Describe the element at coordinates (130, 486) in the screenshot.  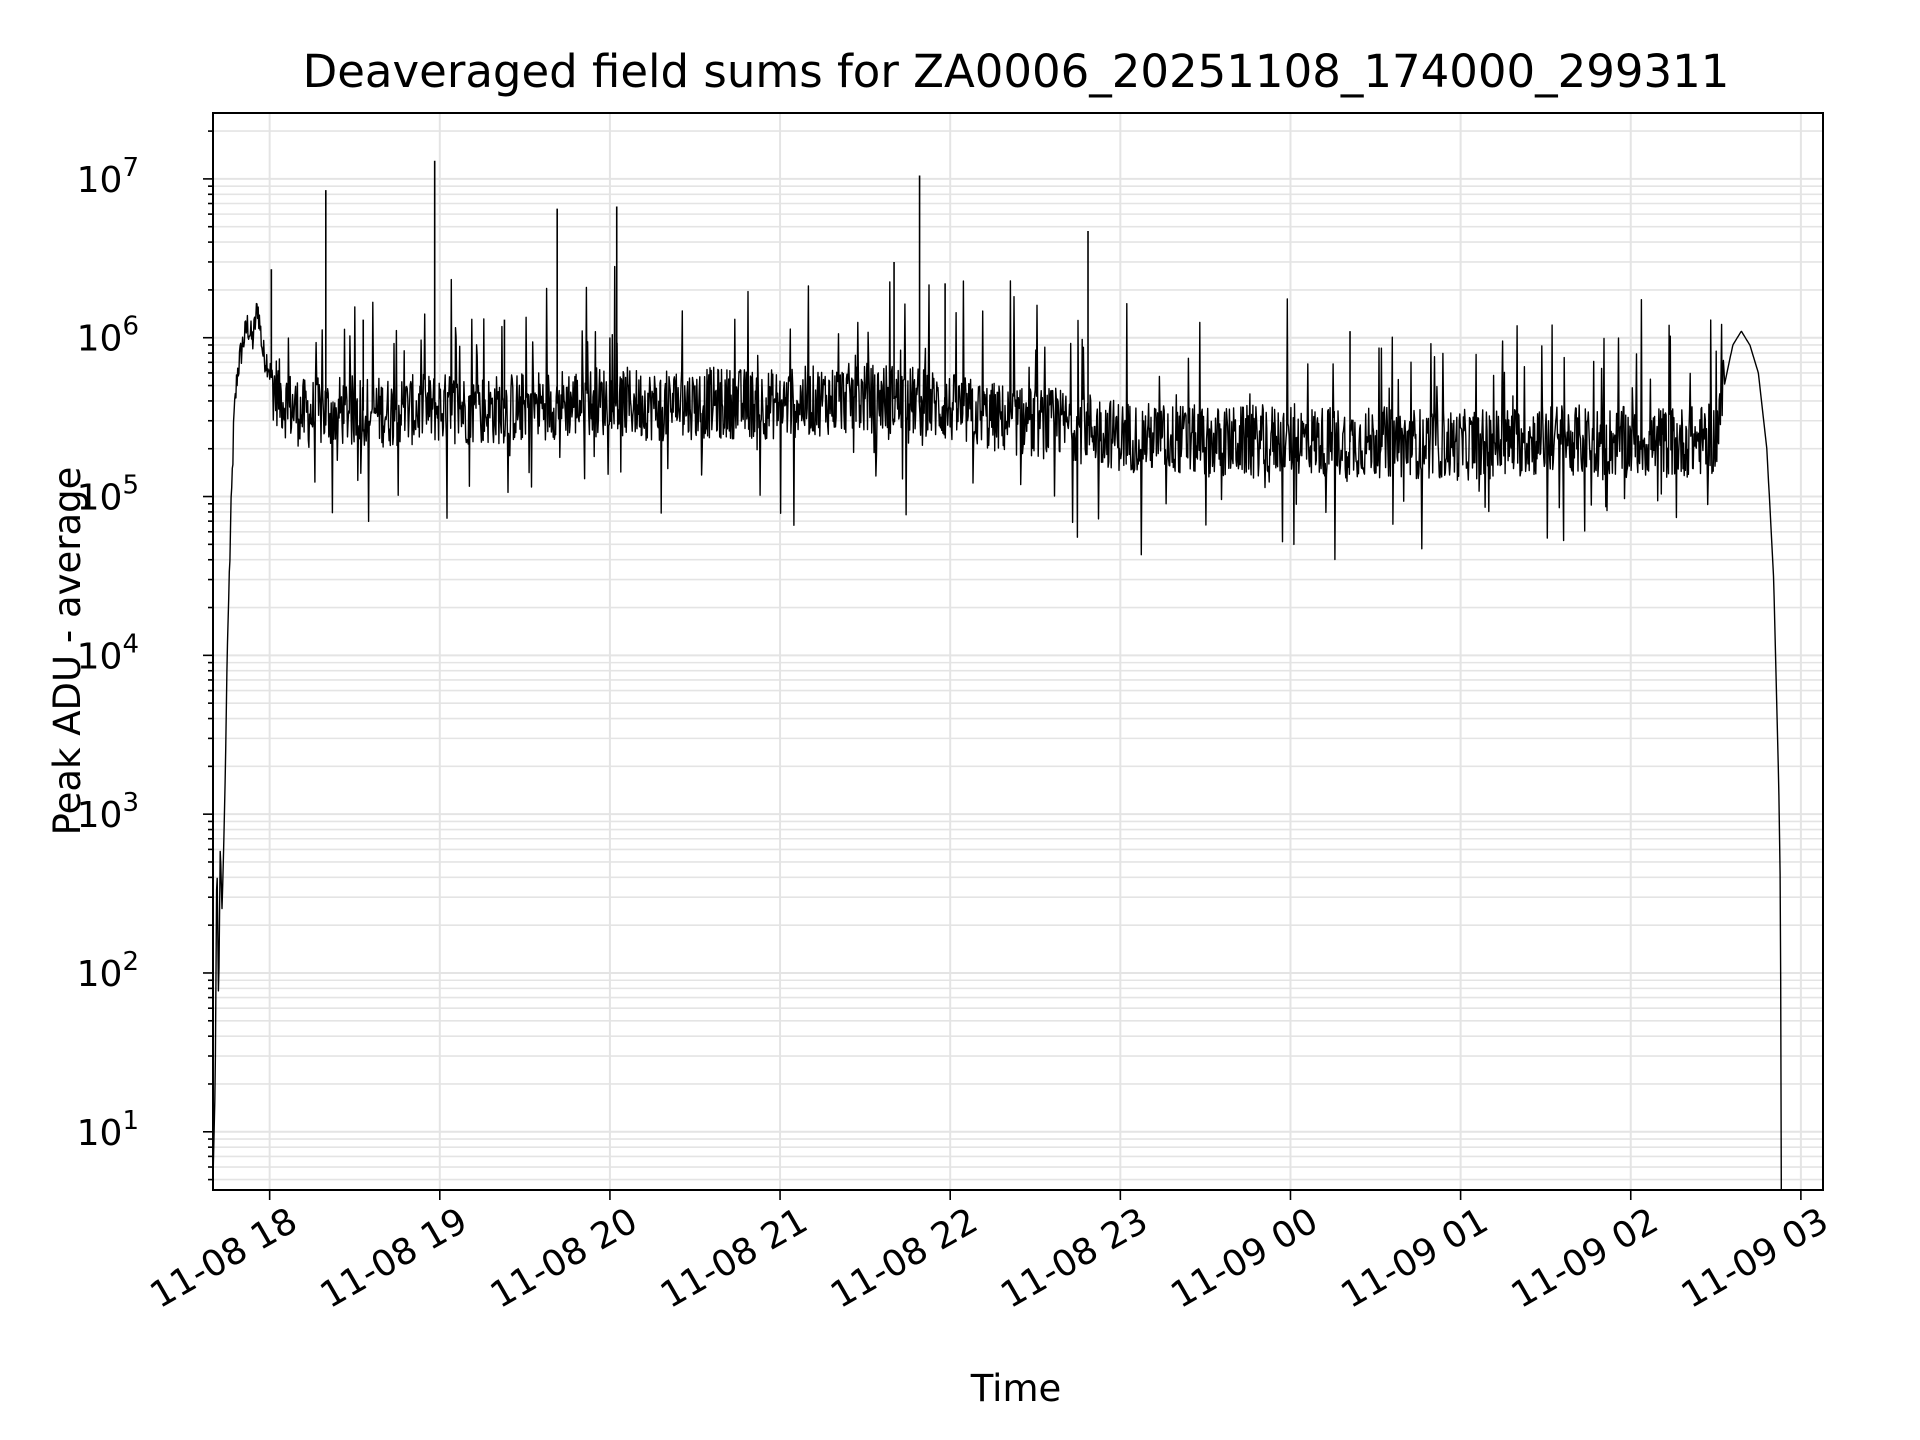
I see `y-tick-label-exponent: 5` at that location.